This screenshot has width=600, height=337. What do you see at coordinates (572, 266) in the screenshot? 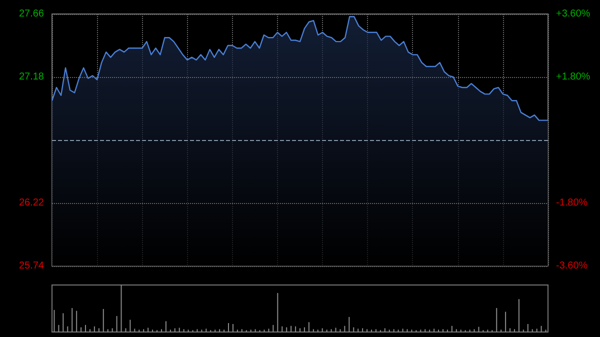
I see `y2-tick-label: -3.60%` at bounding box center [572, 266].